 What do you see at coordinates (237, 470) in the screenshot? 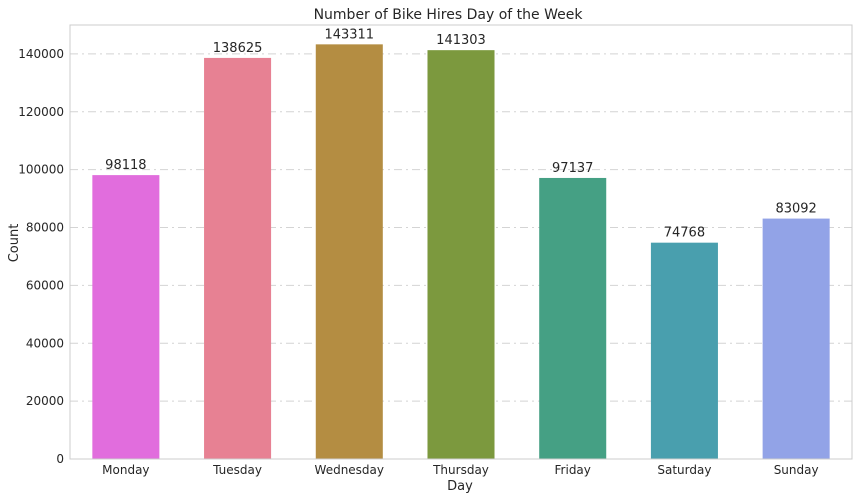
I see `x-tick-label: Tuesday` at bounding box center [237, 470].